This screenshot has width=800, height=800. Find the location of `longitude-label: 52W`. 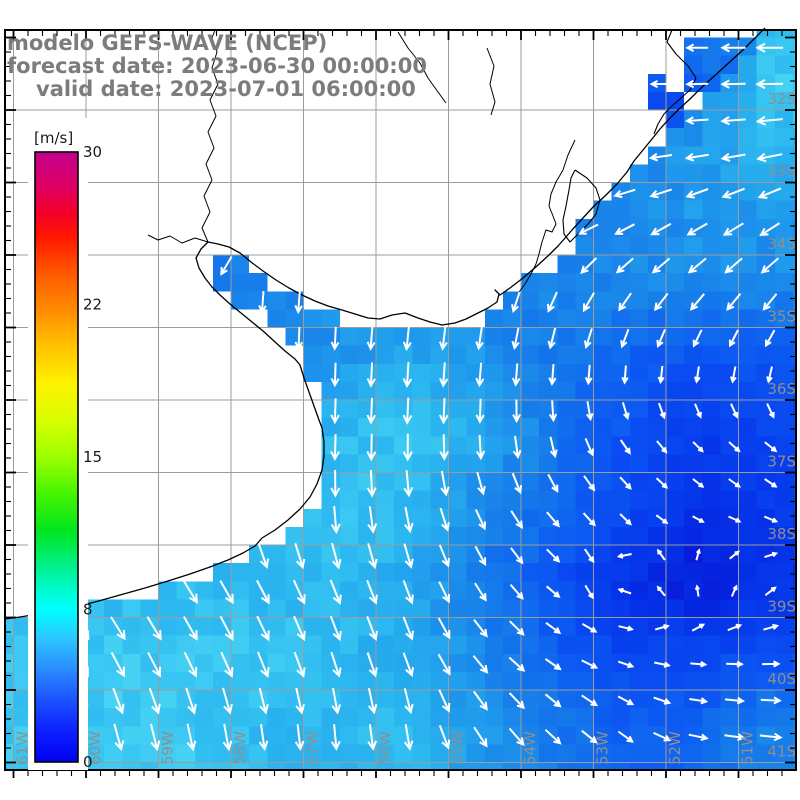

longitude-label: 52W is located at coordinates (675, 748).